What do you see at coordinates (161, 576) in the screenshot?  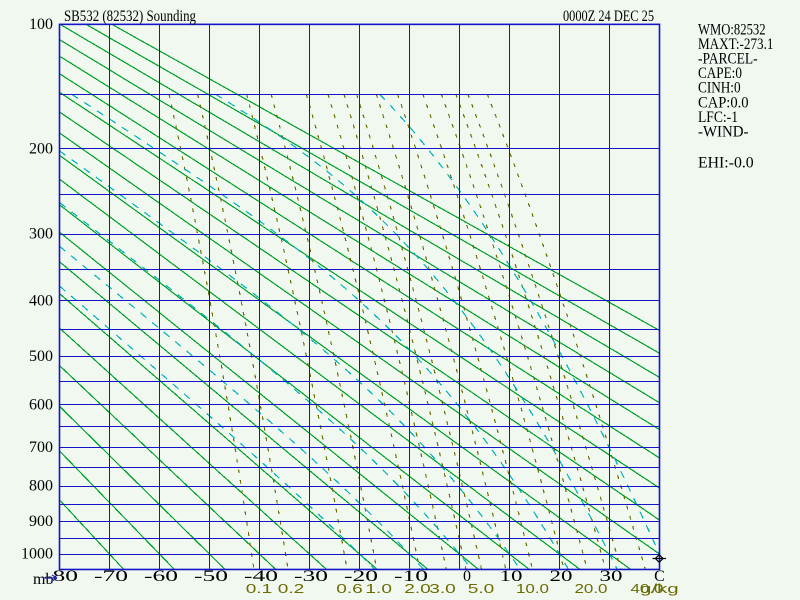 I see `svg-text: -60` at bounding box center [161, 576].